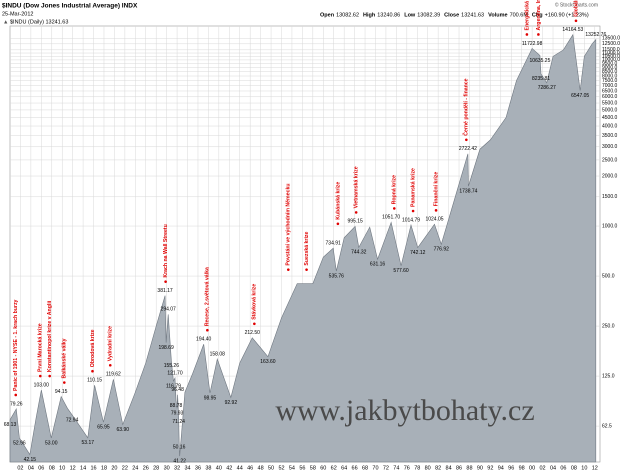 This screenshot has height=473, width=630. I want to click on y-tick-label: 11500.0, so click(611, 50).